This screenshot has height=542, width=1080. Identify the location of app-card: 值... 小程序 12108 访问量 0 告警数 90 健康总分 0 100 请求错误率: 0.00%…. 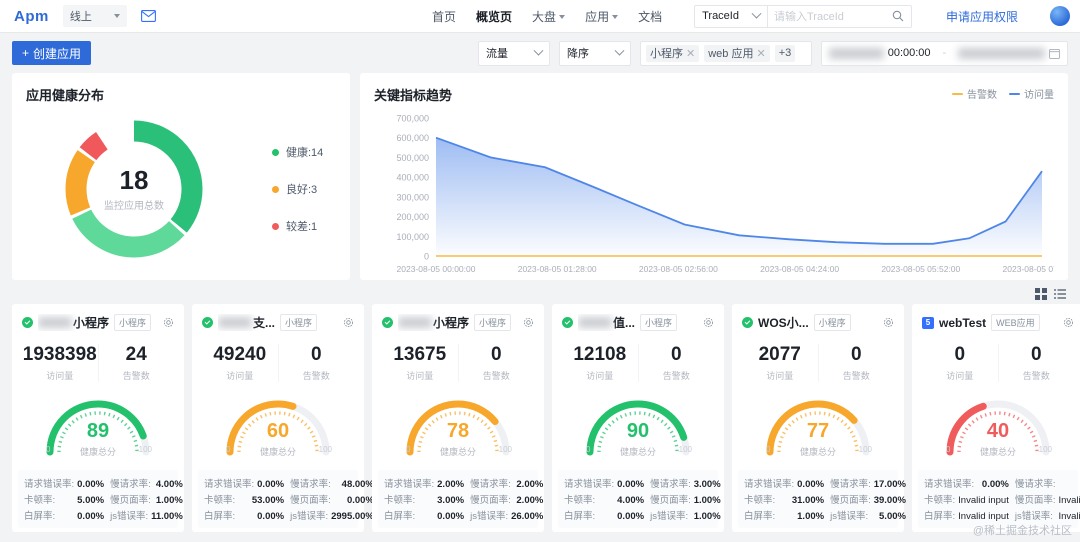
(638, 418).